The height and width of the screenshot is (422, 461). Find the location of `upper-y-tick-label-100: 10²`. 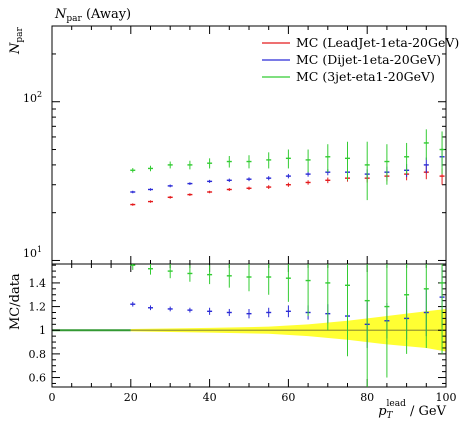

upper-y-tick-label-100: 10² is located at coordinates (32, 97).